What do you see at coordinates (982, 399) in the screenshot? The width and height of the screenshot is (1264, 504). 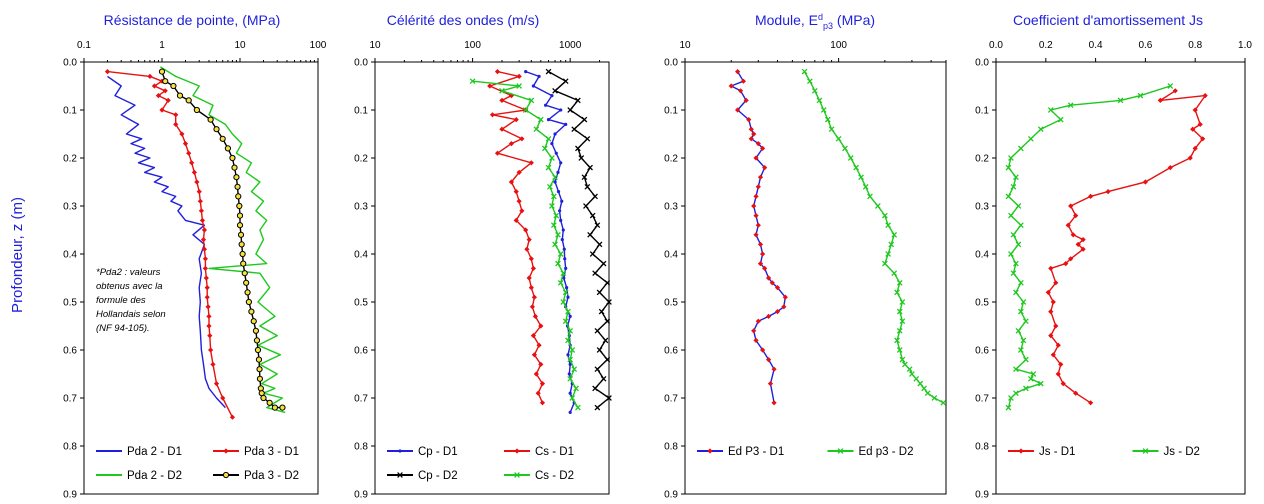 I see `chart4-y-tick-label: 0.7` at bounding box center [982, 399].